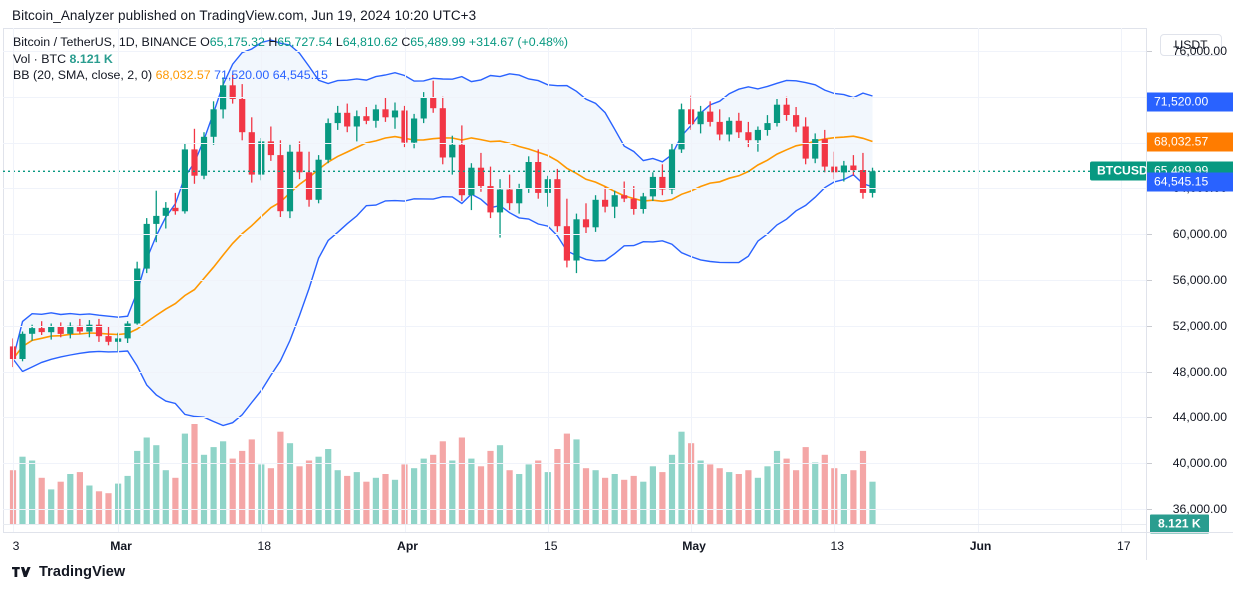 The height and width of the screenshot is (592, 1233). I want to click on currency-selector: USDT, so click(1191, 45).